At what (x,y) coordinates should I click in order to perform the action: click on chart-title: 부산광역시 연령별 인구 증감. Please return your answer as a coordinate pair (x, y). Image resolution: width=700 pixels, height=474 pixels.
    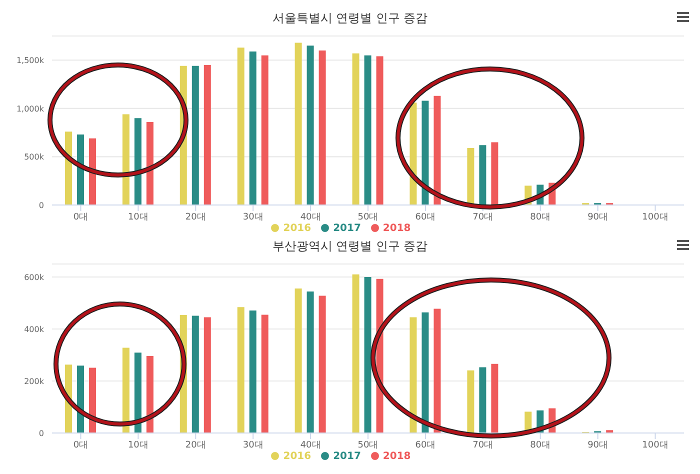
    Looking at the image, I should click on (350, 246).